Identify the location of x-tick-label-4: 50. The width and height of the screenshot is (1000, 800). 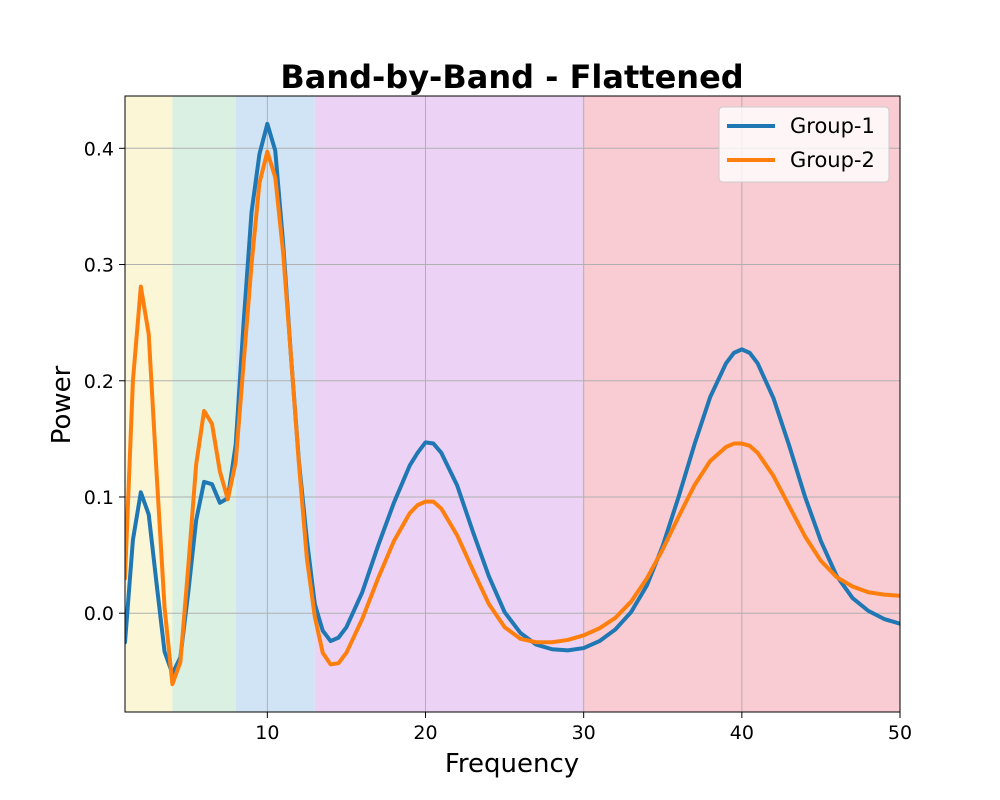
(900, 733).